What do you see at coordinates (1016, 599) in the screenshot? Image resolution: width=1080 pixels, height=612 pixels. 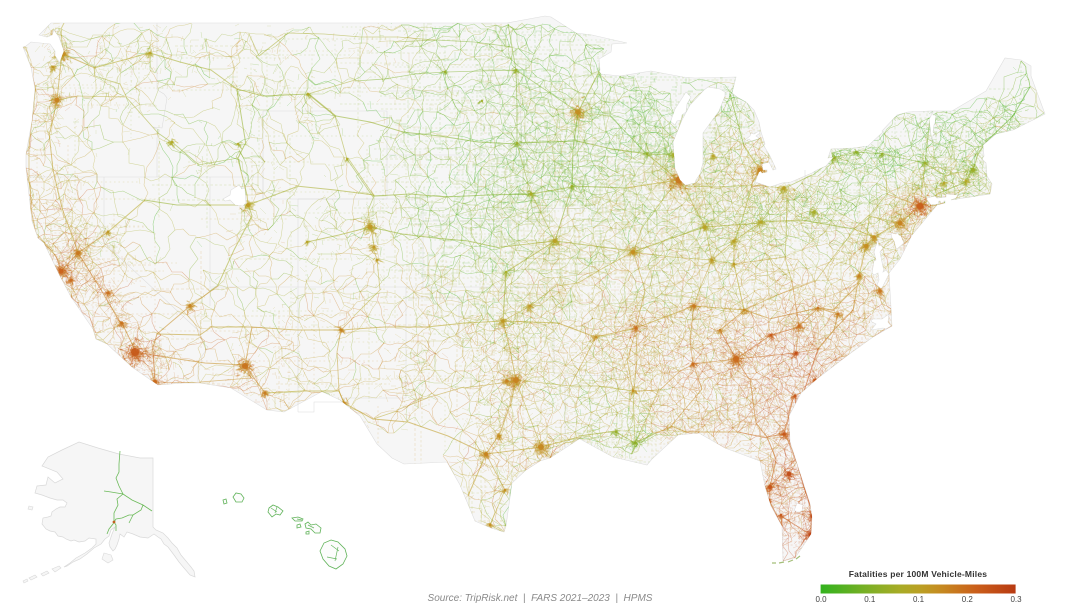 I see `svg-text: 0.3` at bounding box center [1016, 599].